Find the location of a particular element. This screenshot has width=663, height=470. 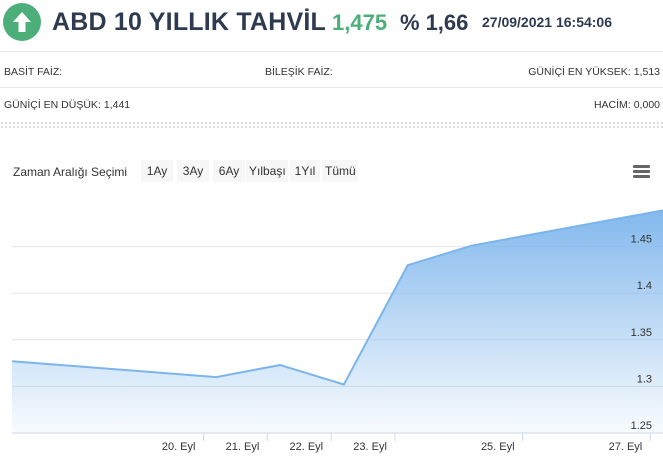

day-high-label: GÜNİÇİ EN YÜKSEK: is located at coordinates (579, 72).